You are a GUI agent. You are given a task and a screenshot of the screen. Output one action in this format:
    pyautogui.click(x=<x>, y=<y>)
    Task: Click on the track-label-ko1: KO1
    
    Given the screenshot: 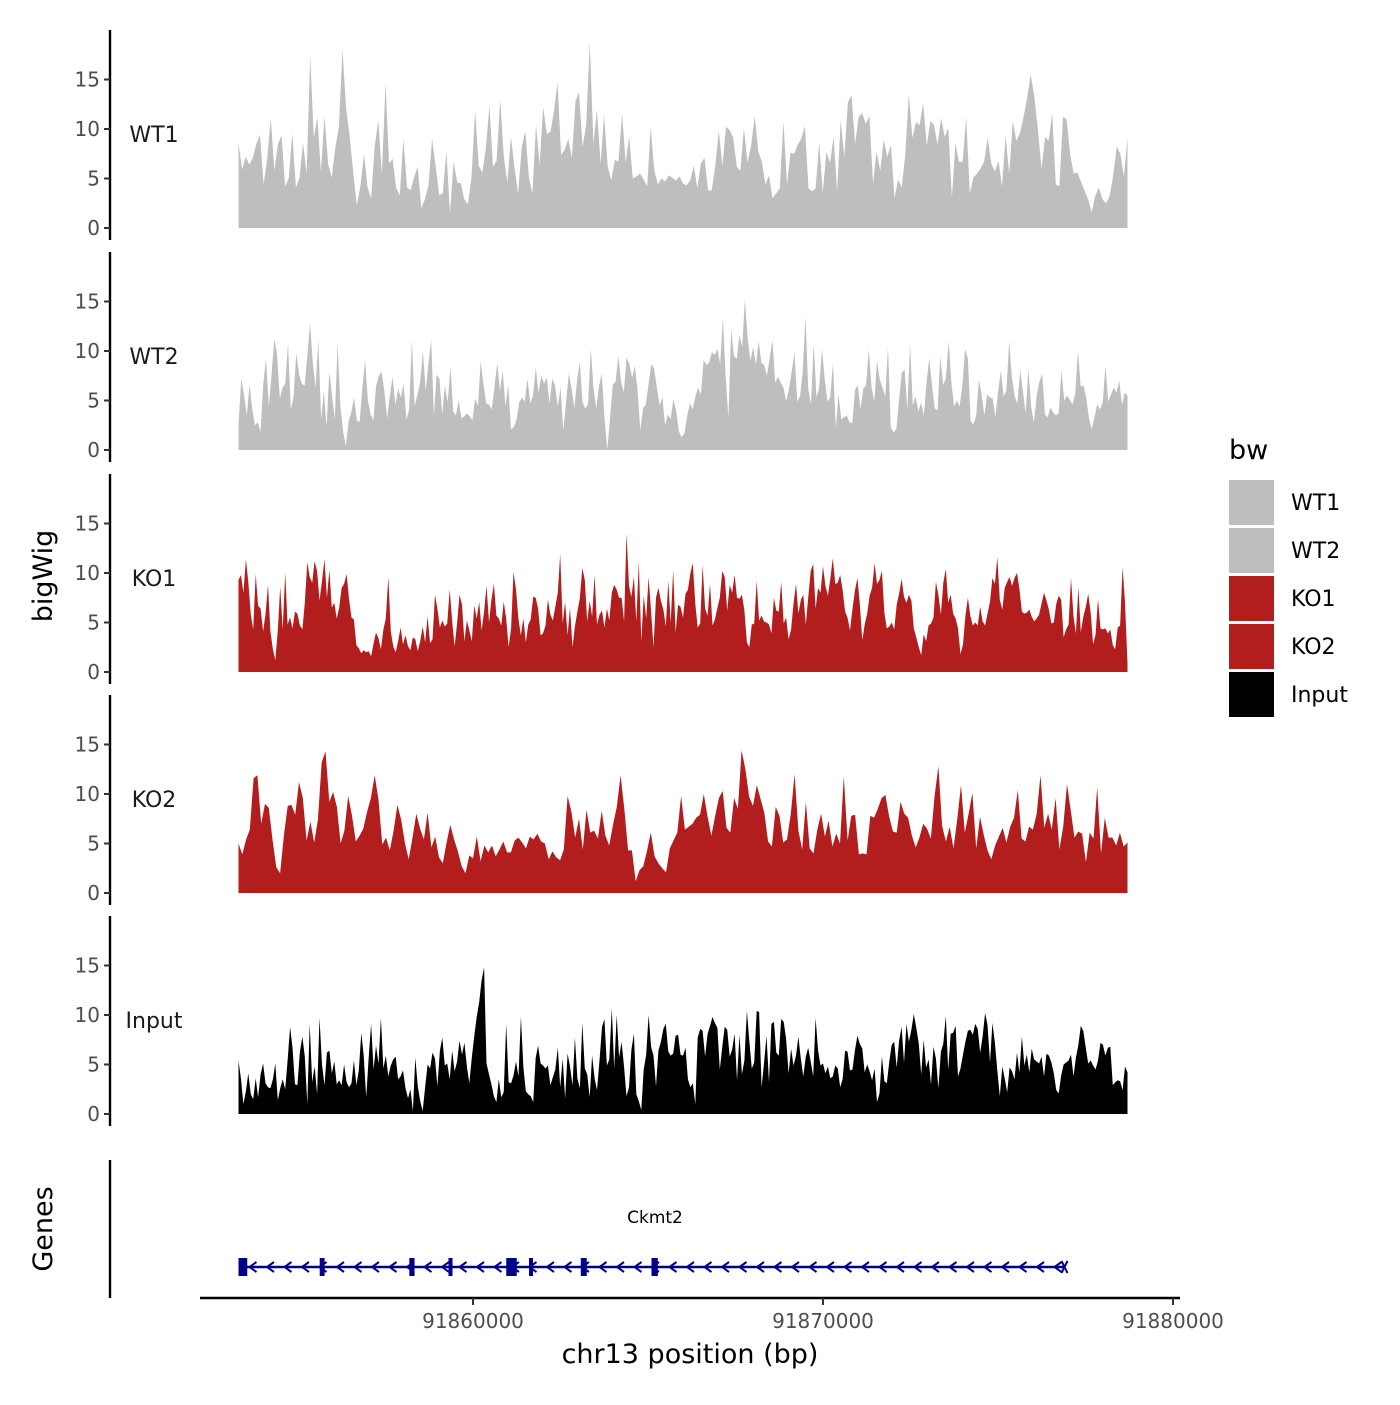 What is the action you would take?
    pyautogui.click(x=154, y=579)
    